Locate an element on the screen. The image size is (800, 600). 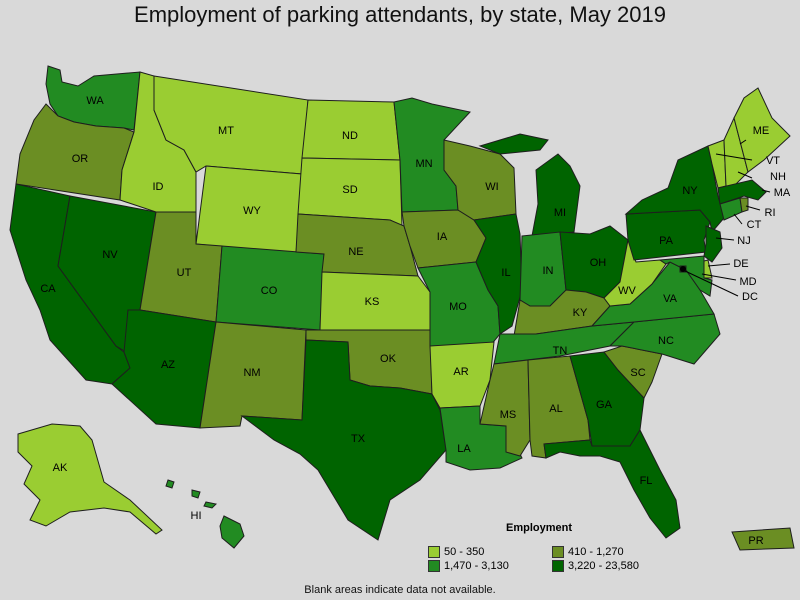
state-label-DE: DE is located at coordinates (740, 264).